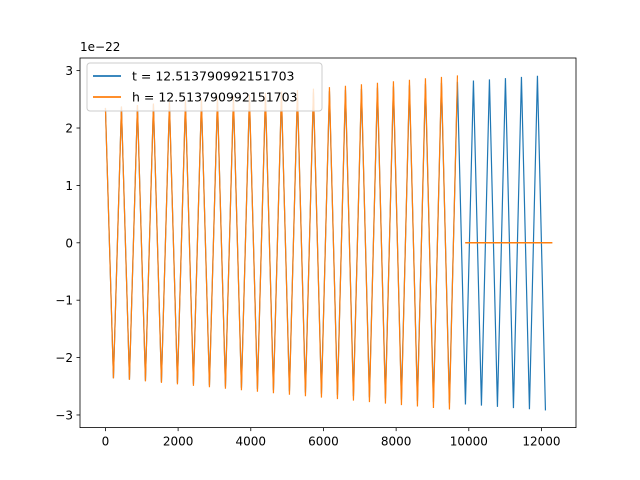  I want to click on legend-box, so click(204, 87).